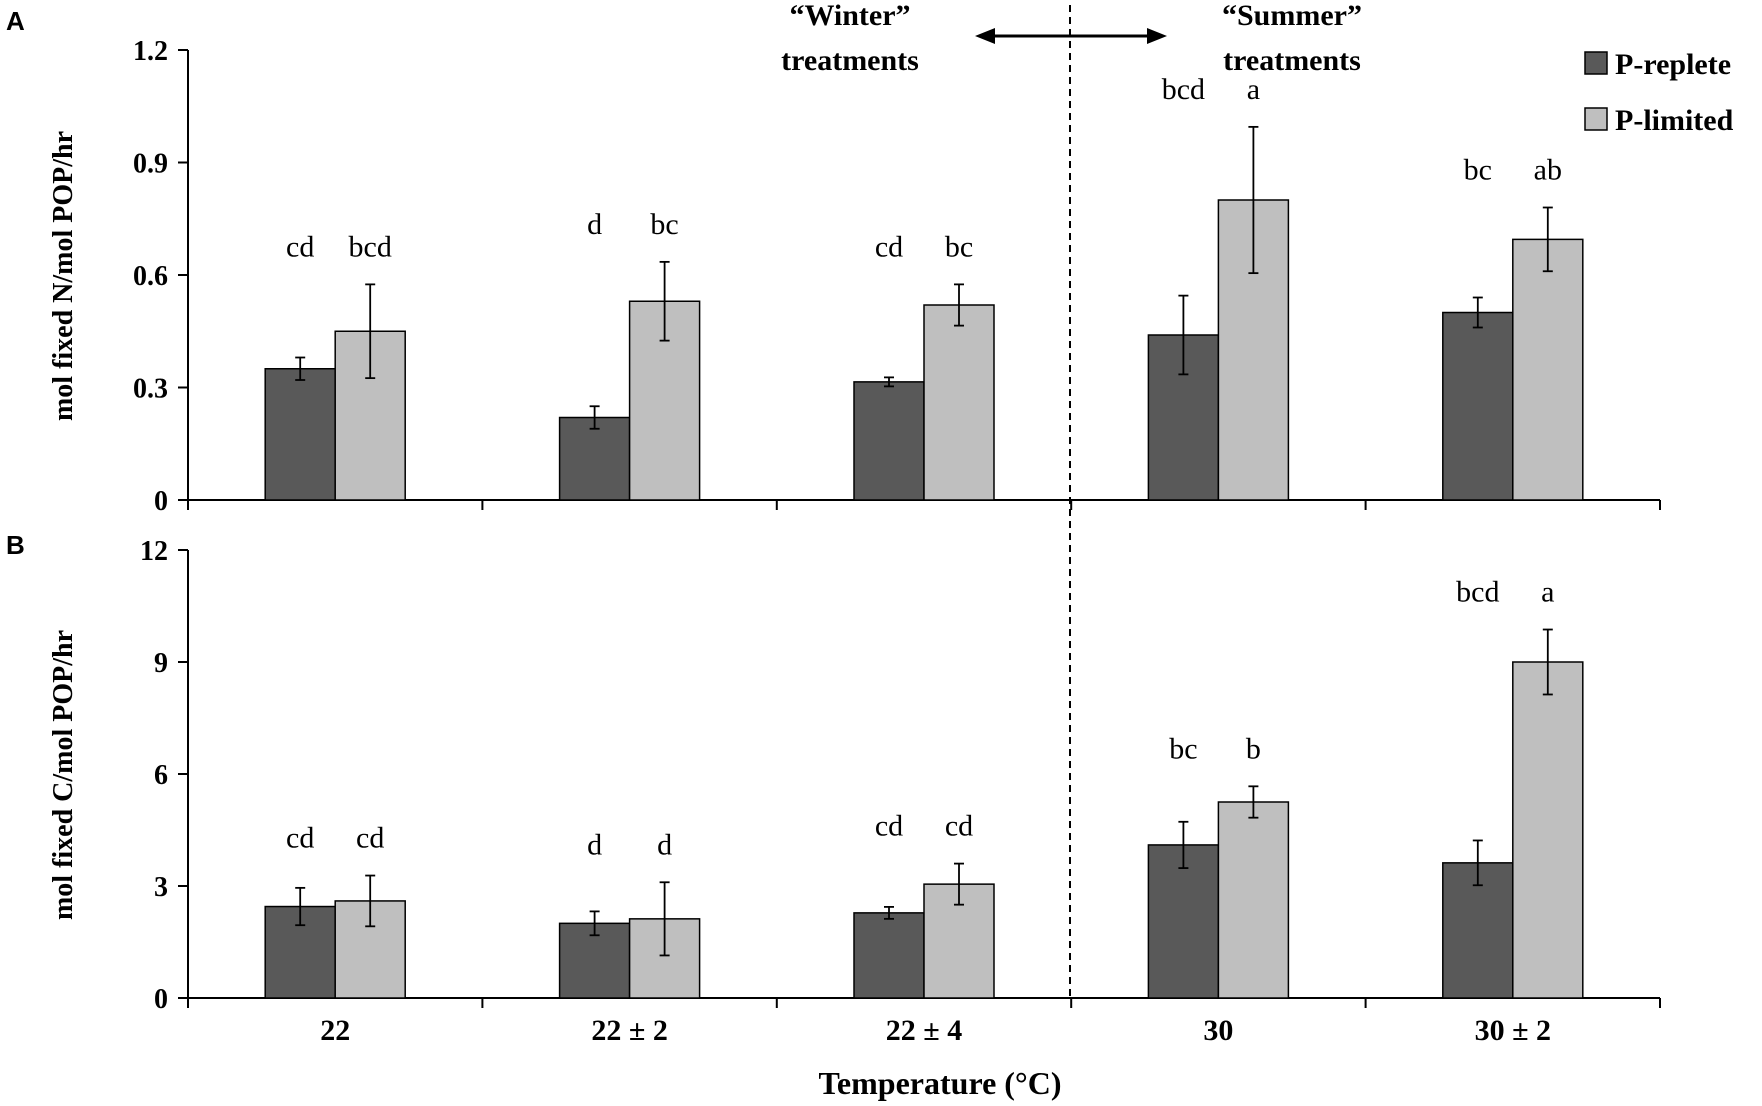 The height and width of the screenshot is (1106, 1762). I want to click on winter-label-line1: “Winter”, so click(849, 16).